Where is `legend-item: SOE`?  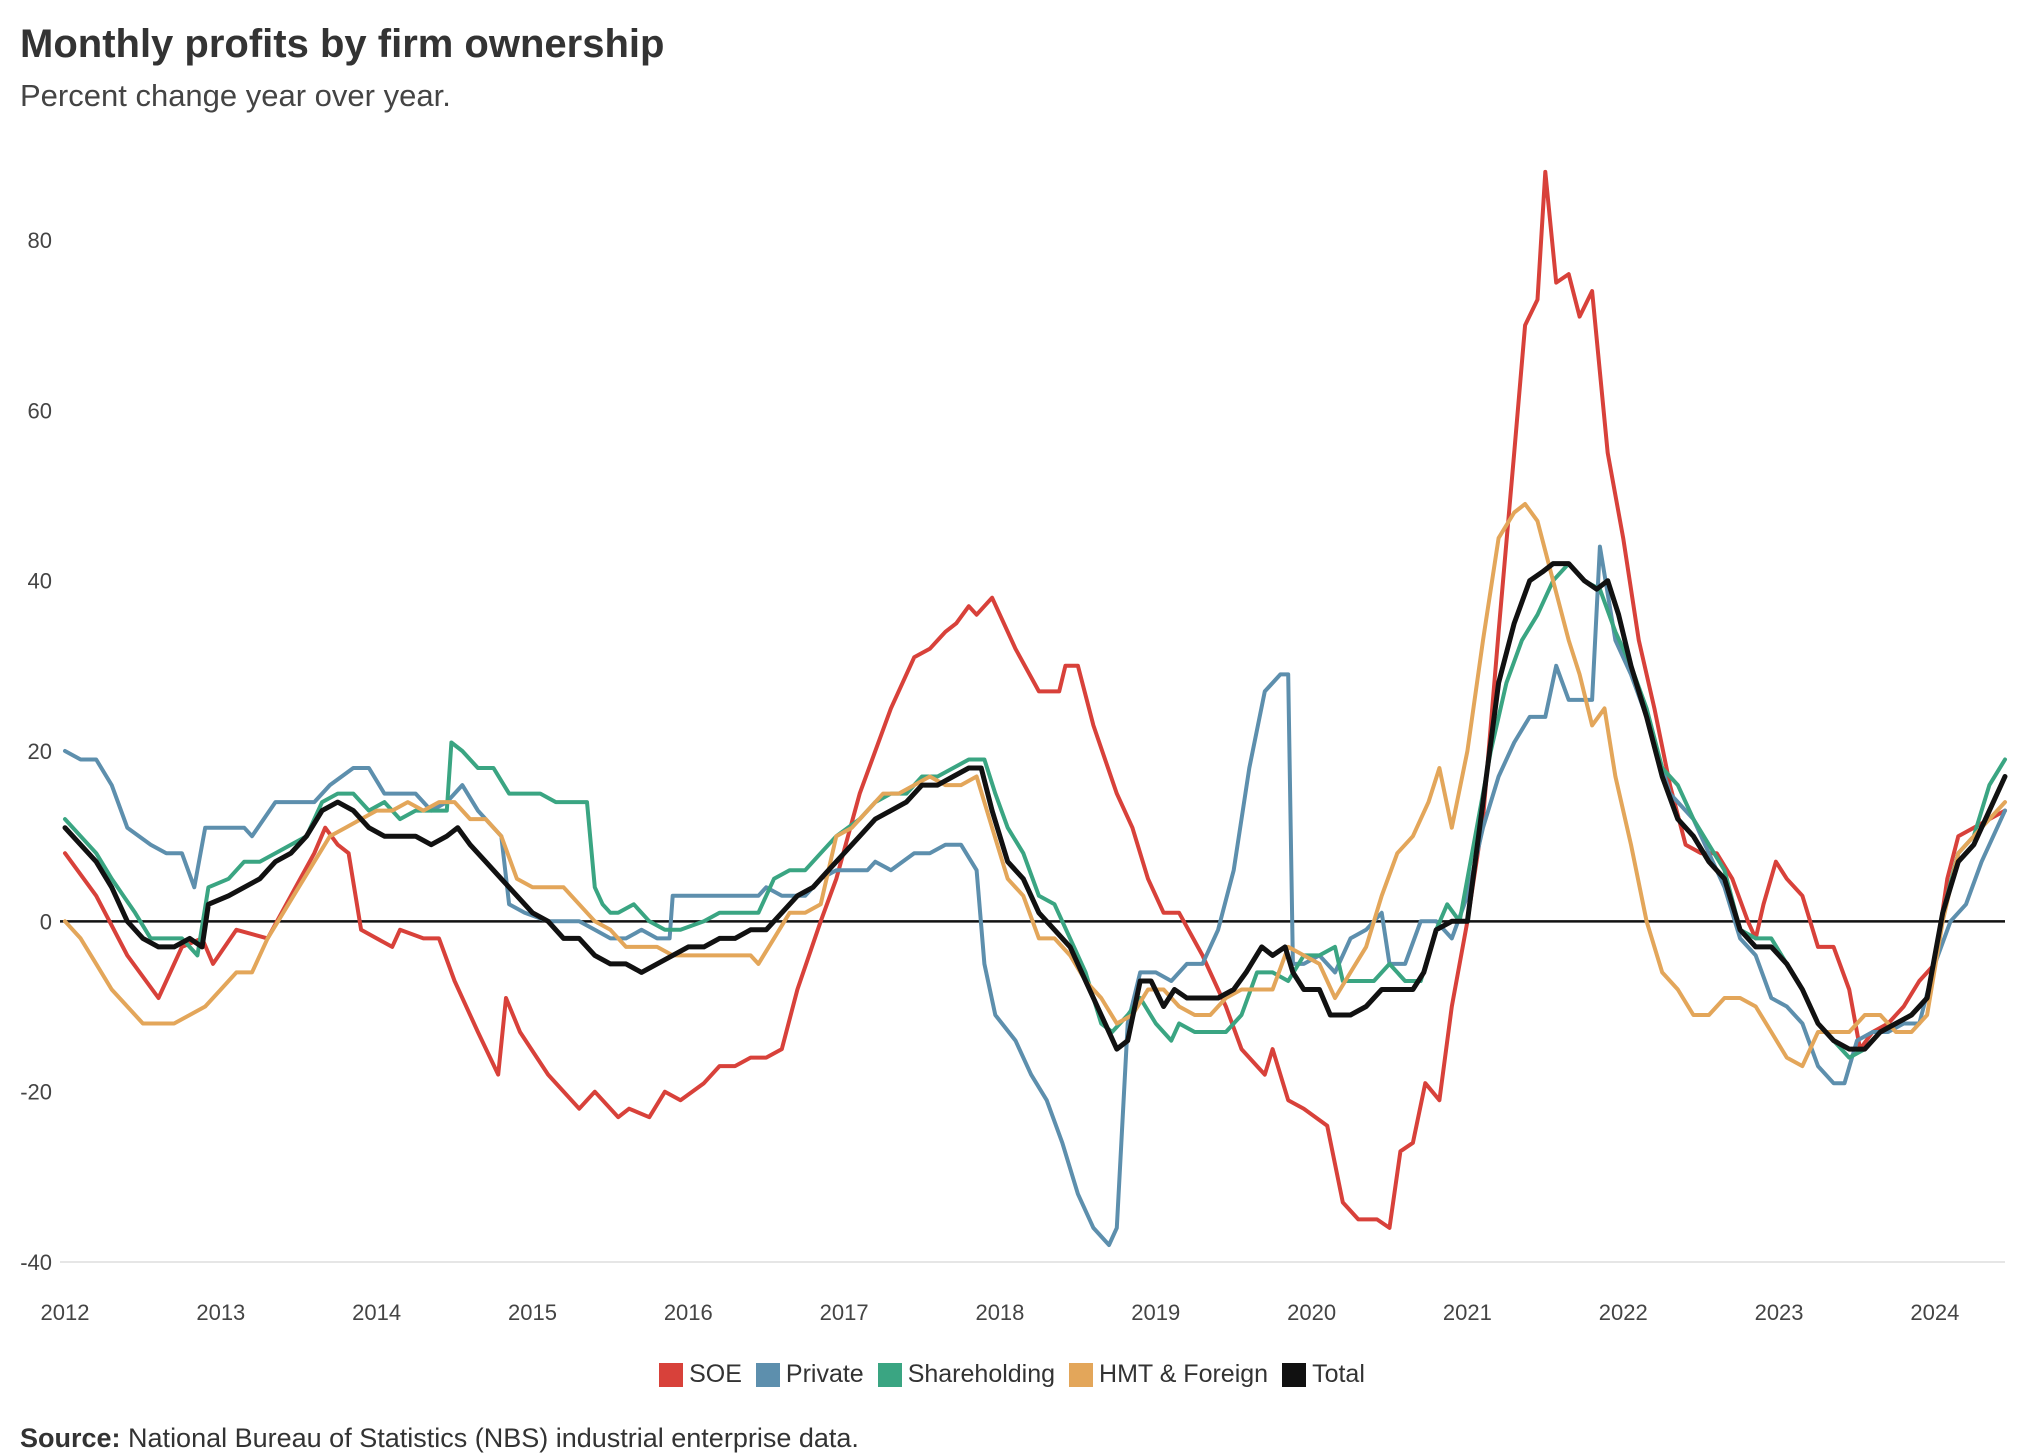 legend-item: SOE is located at coordinates (700, 1374).